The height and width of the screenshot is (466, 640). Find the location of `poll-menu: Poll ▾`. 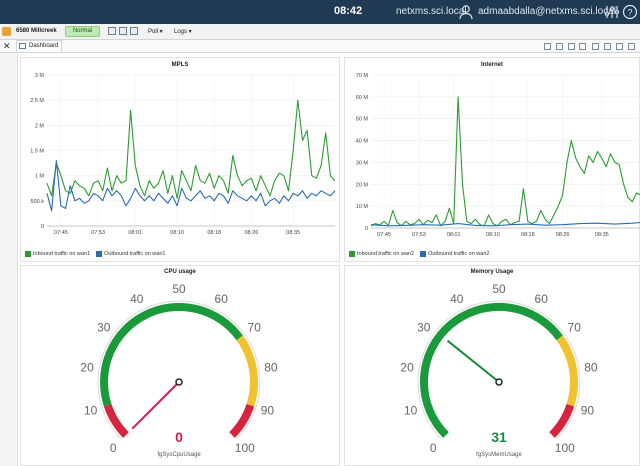

poll-menu: Poll ▾ is located at coordinates (155, 32).